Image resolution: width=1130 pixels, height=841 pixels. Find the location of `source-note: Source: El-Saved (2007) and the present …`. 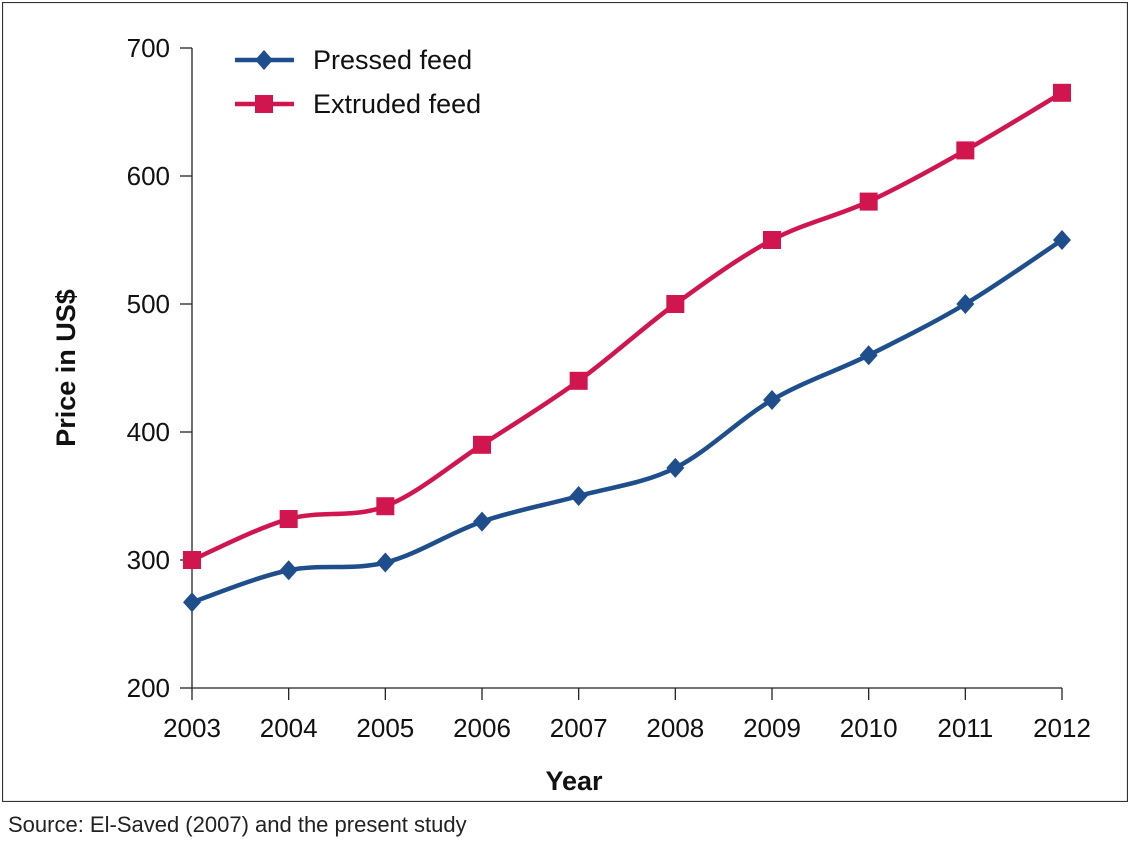

source-note: Source: El-Saved (2007) and the present … is located at coordinates (237, 824).